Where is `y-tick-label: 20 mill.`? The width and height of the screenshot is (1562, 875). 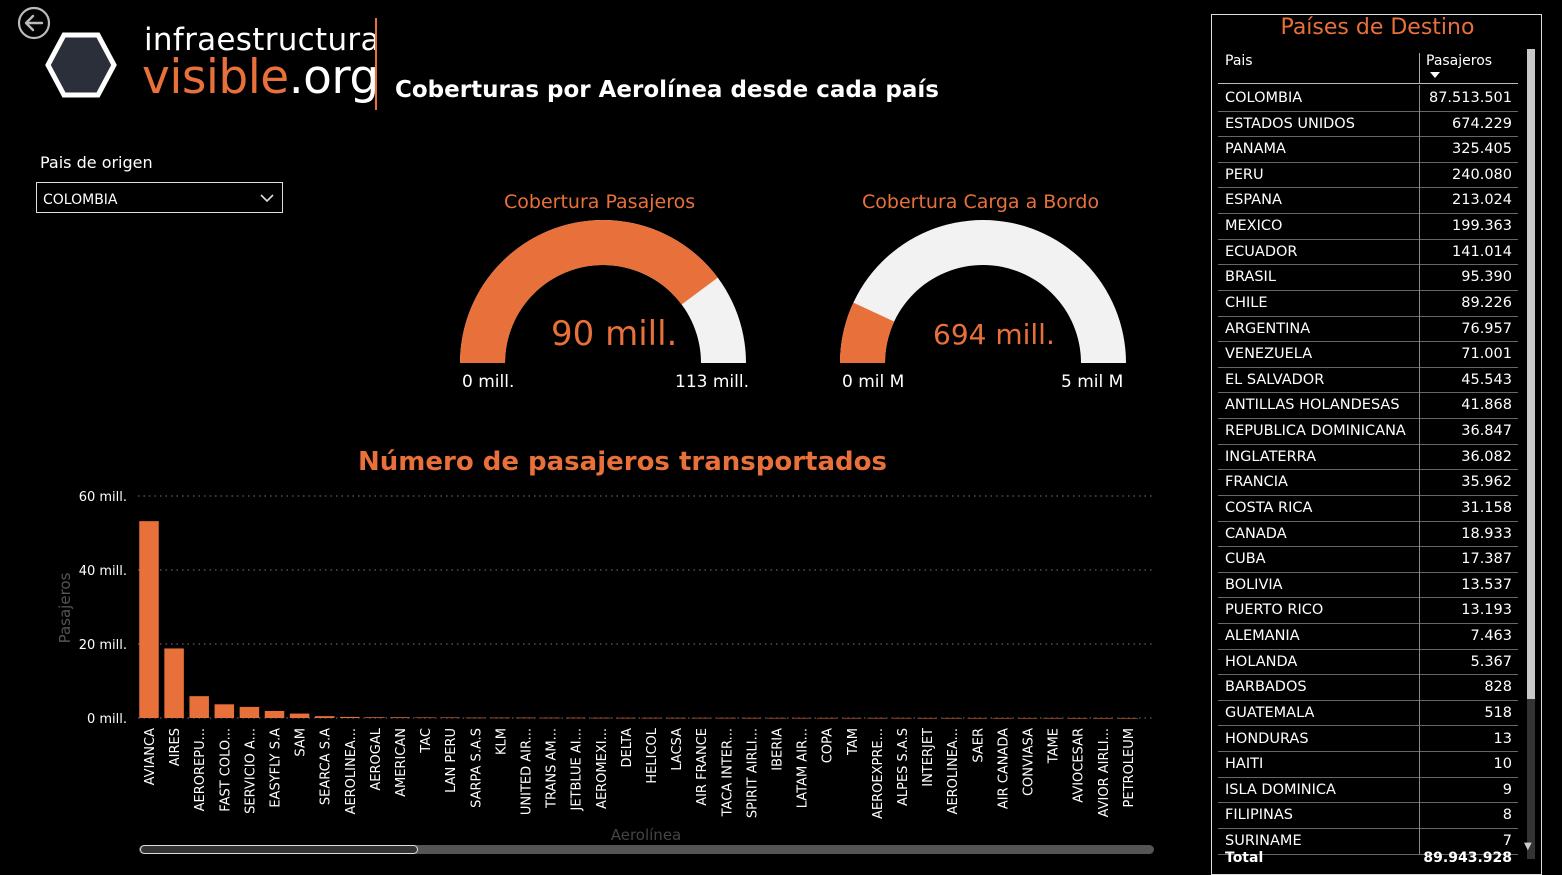 y-tick-label: 20 mill. is located at coordinates (103, 645).